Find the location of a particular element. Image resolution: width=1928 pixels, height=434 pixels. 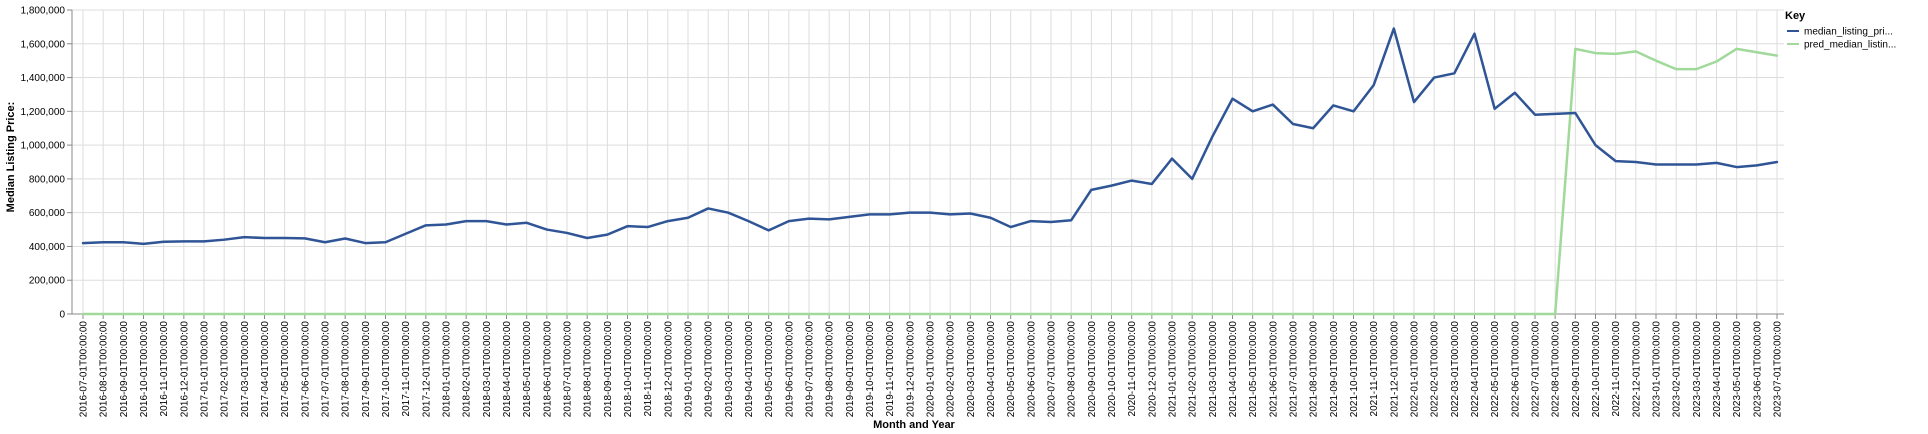

x-tick-label: 2022-01-01T00:00:00 is located at coordinates (1415, 369).